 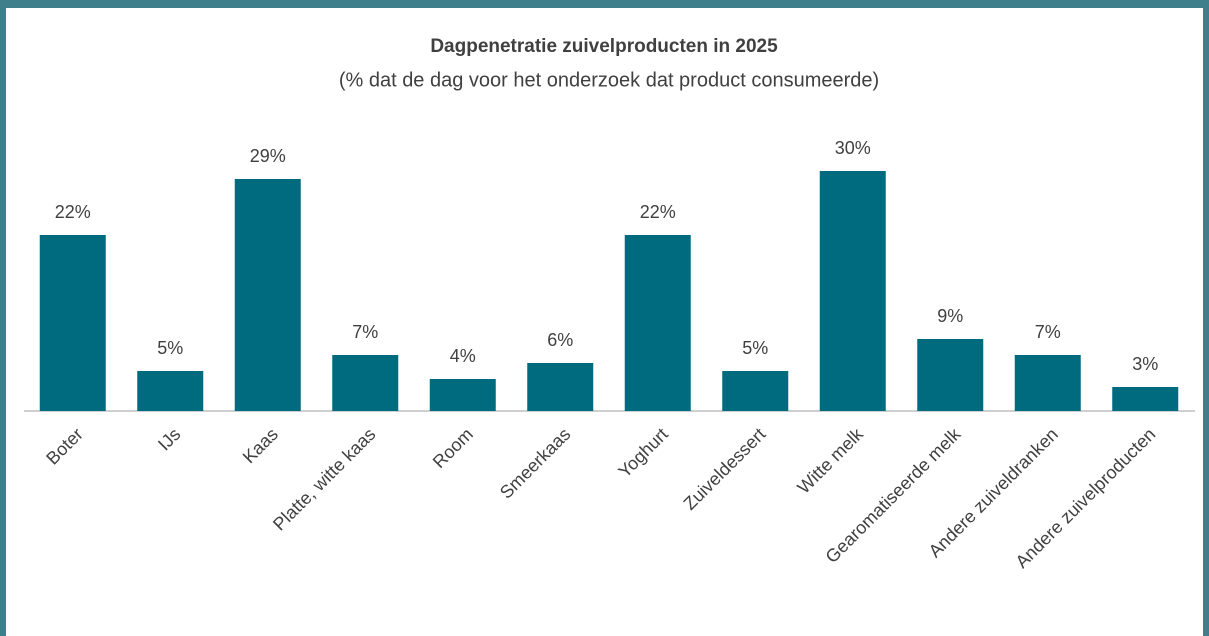 What do you see at coordinates (1145, 364) in the screenshot?
I see `data-label: 3%` at bounding box center [1145, 364].